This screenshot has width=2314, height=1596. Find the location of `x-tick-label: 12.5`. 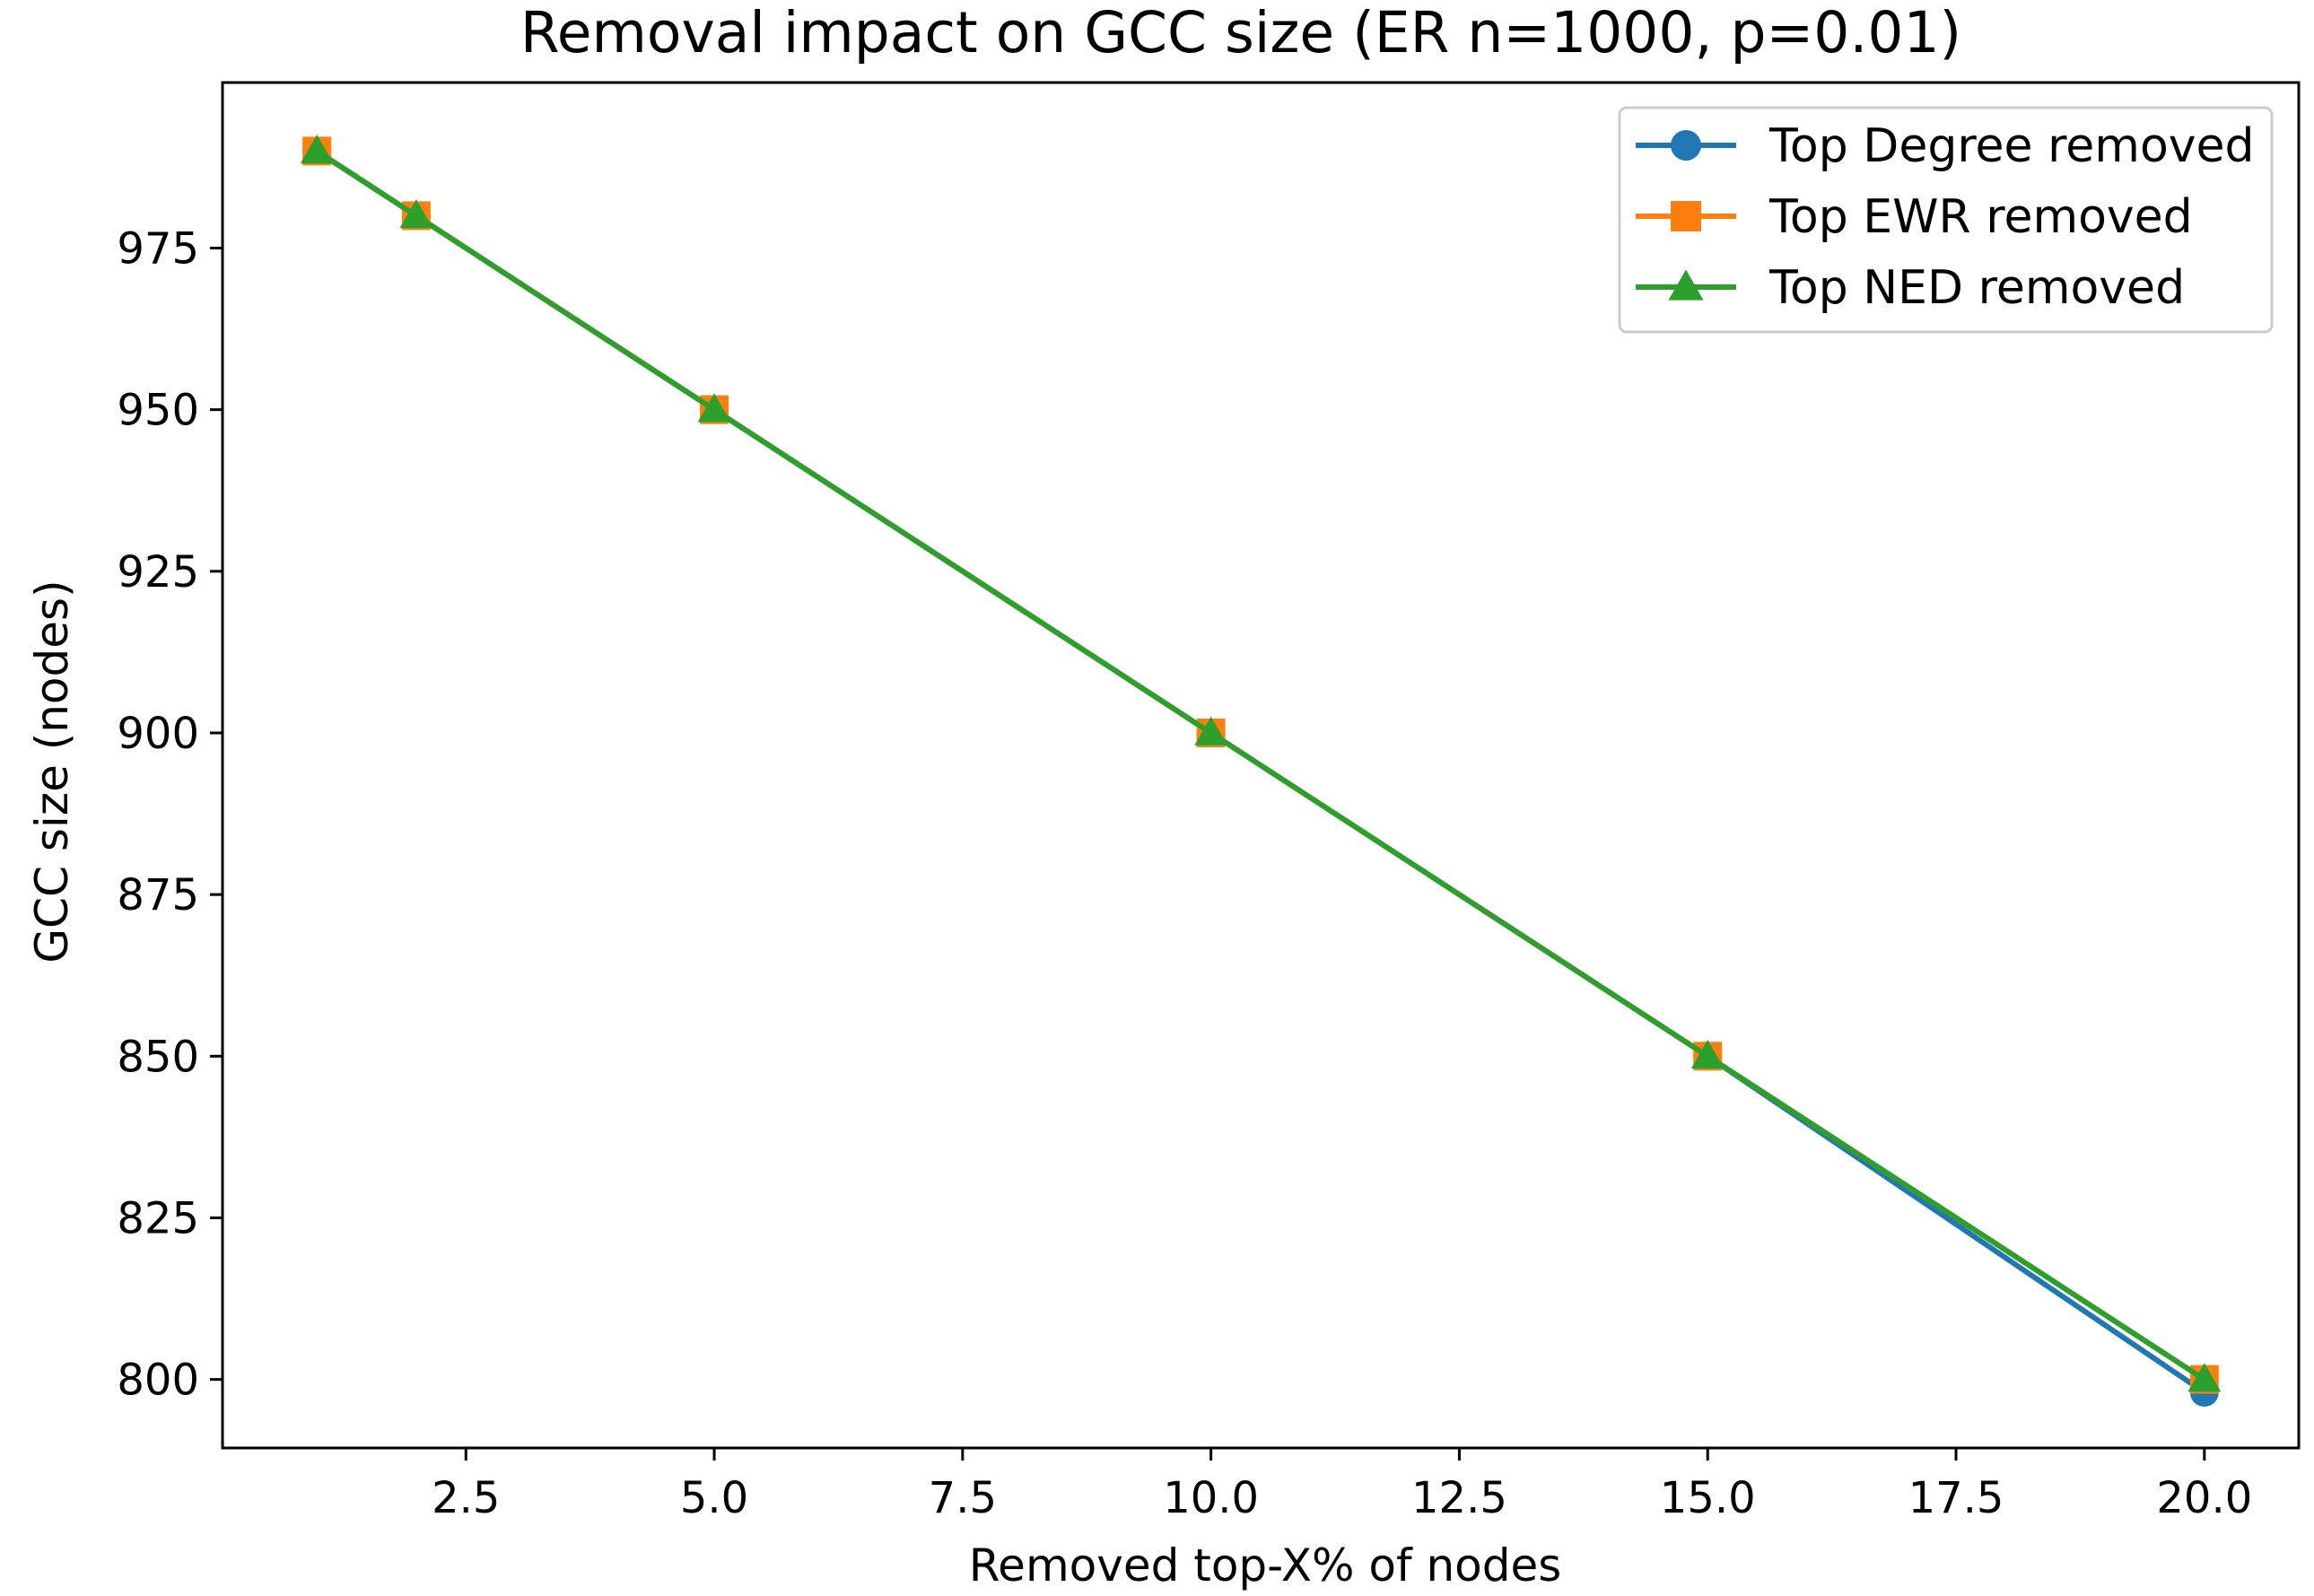

x-tick-label: 12.5 is located at coordinates (1459, 1498).